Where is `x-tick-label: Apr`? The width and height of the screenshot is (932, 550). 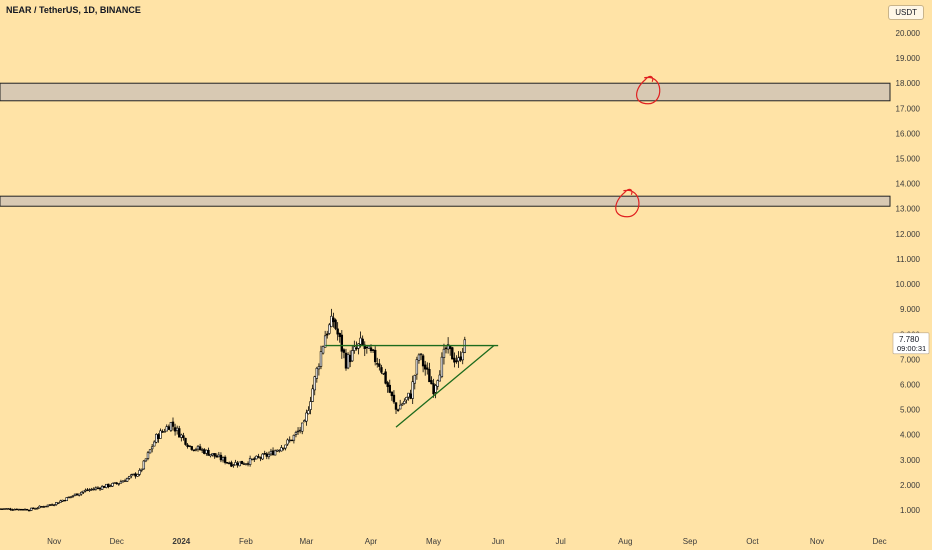 x-tick-label: Apr is located at coordinates (371, 541).